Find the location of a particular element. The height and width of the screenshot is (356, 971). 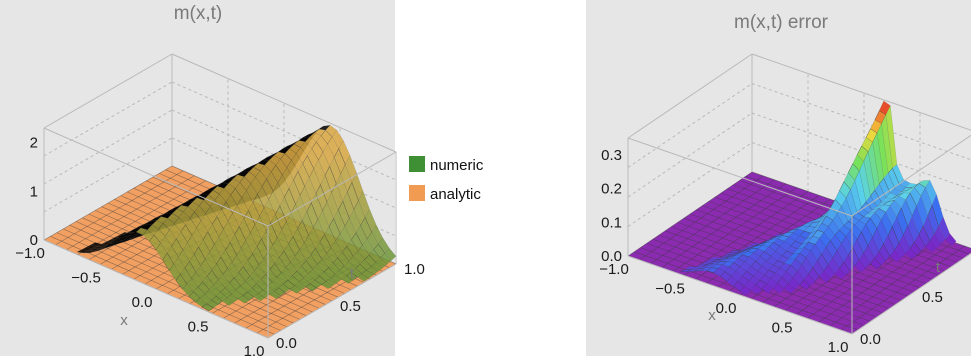

plot-error-z-tick-label: 0.3 is located at coordinates (611, 155).